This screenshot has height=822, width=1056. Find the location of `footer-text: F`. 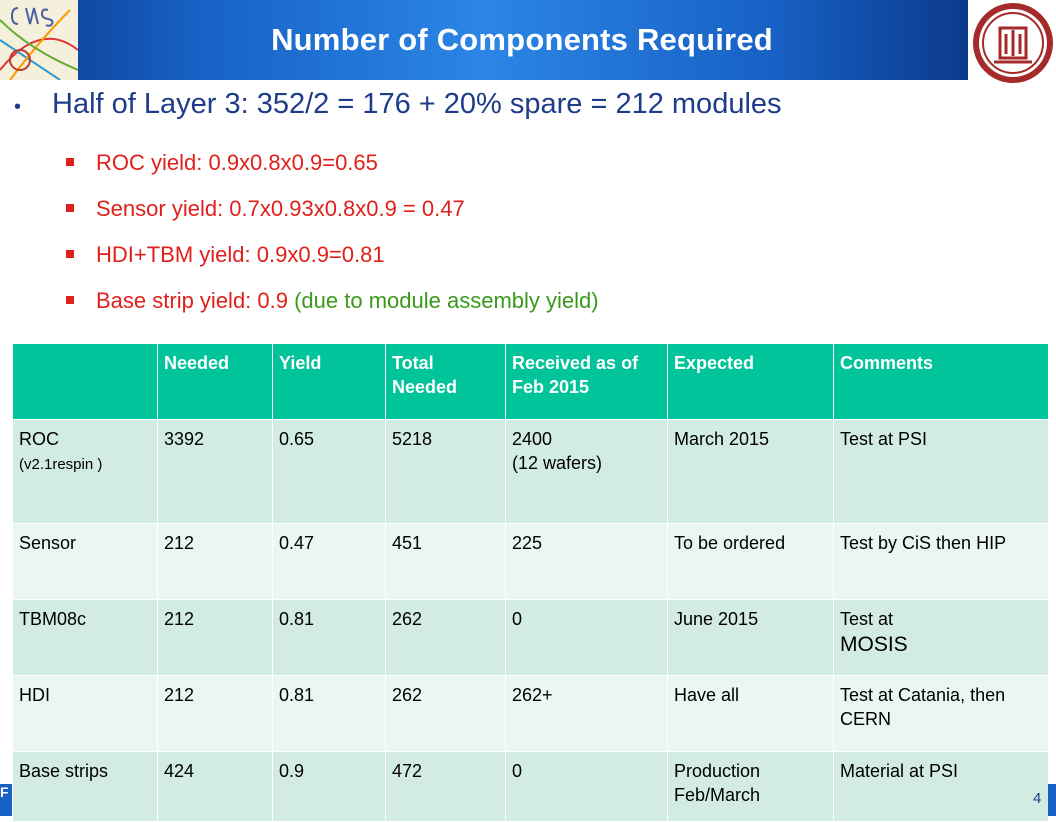

footer-text: F is located at coordinates (4, 792).